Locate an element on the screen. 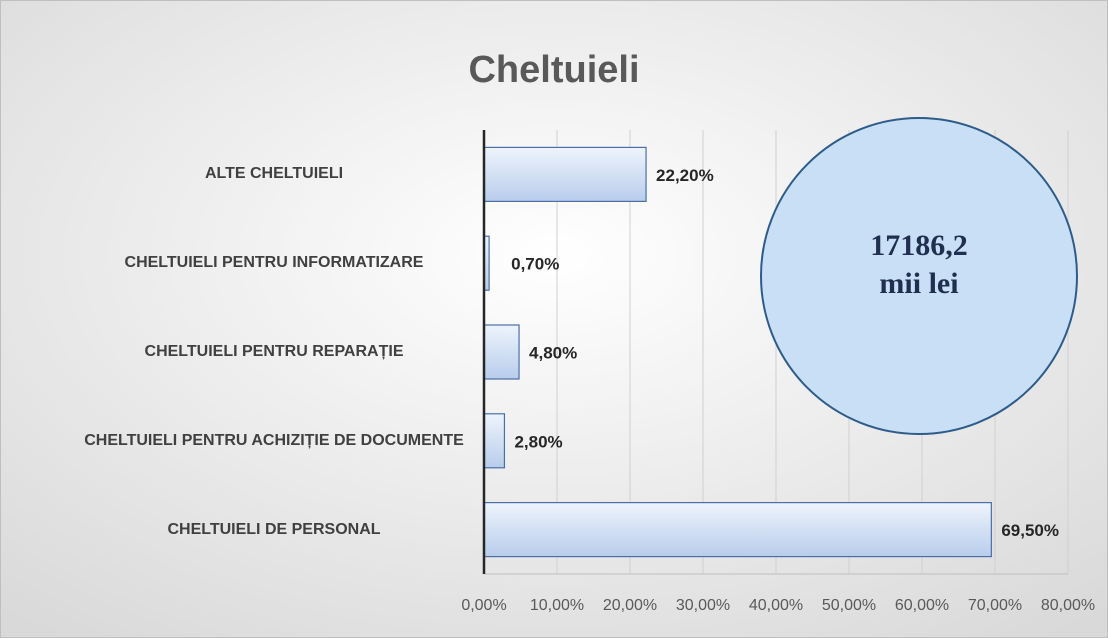  data-label: 69,50% is located at coordinates (1030, 530).